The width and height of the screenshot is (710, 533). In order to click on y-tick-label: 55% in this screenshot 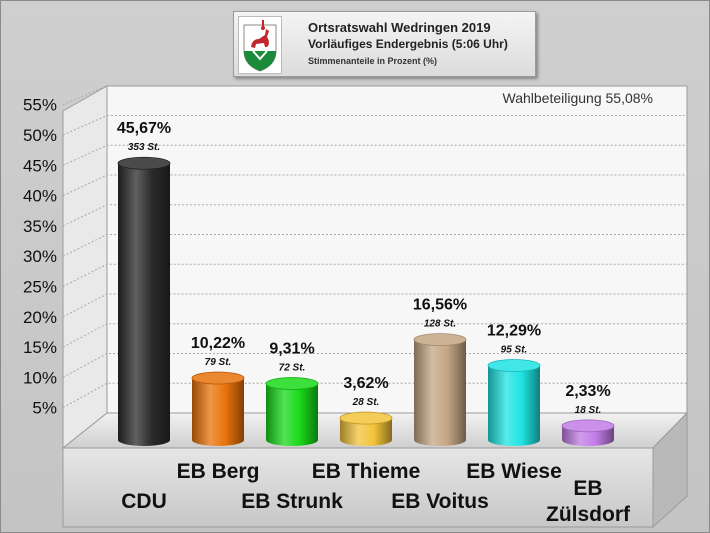, I will do `click(40, 105)`.